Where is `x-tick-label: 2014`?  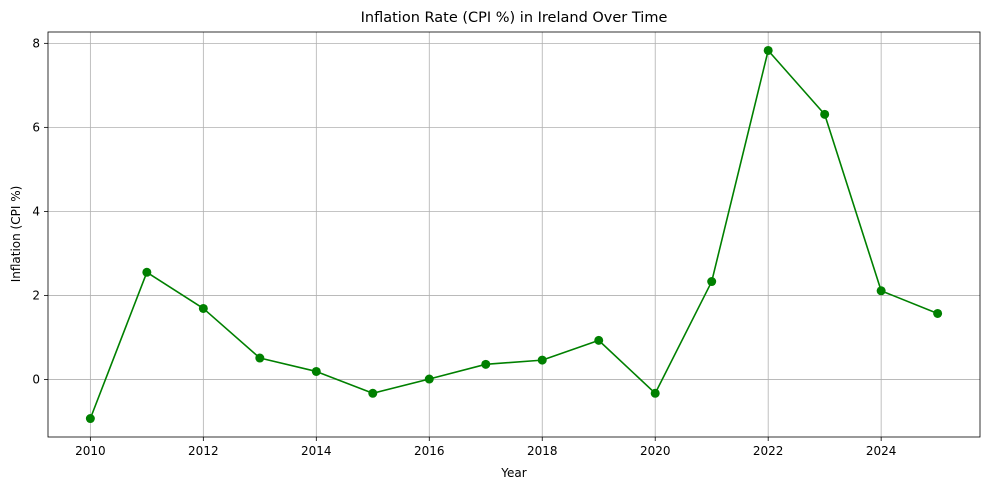
x-tick-label: 2014 is located at coordinates (316, 451).